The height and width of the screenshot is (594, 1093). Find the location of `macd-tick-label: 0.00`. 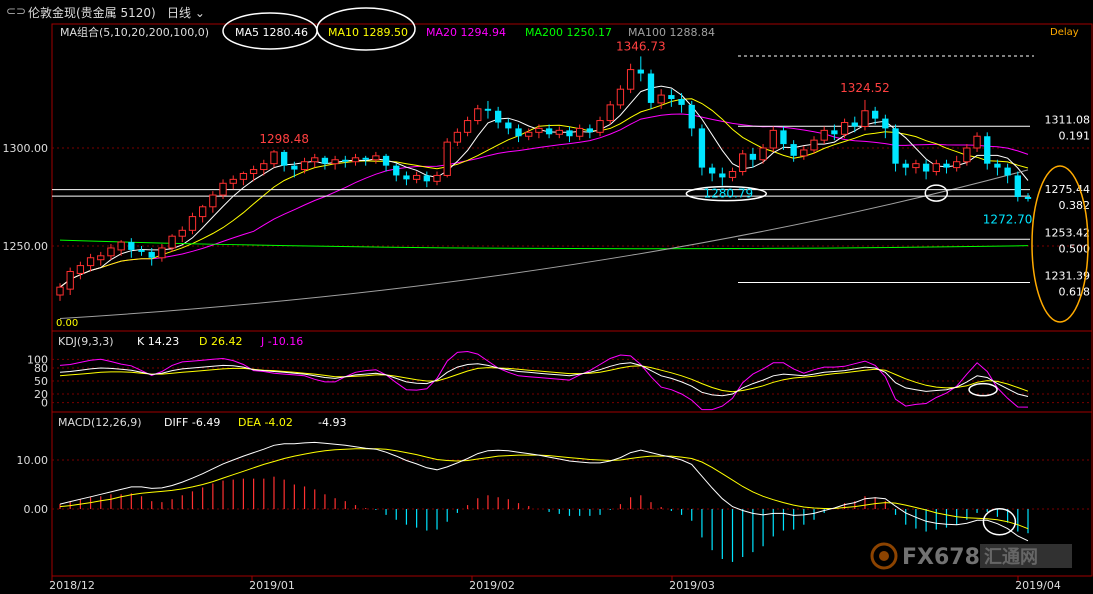

macd-tick-label: 0.00 is located at coordinates (36, 509).